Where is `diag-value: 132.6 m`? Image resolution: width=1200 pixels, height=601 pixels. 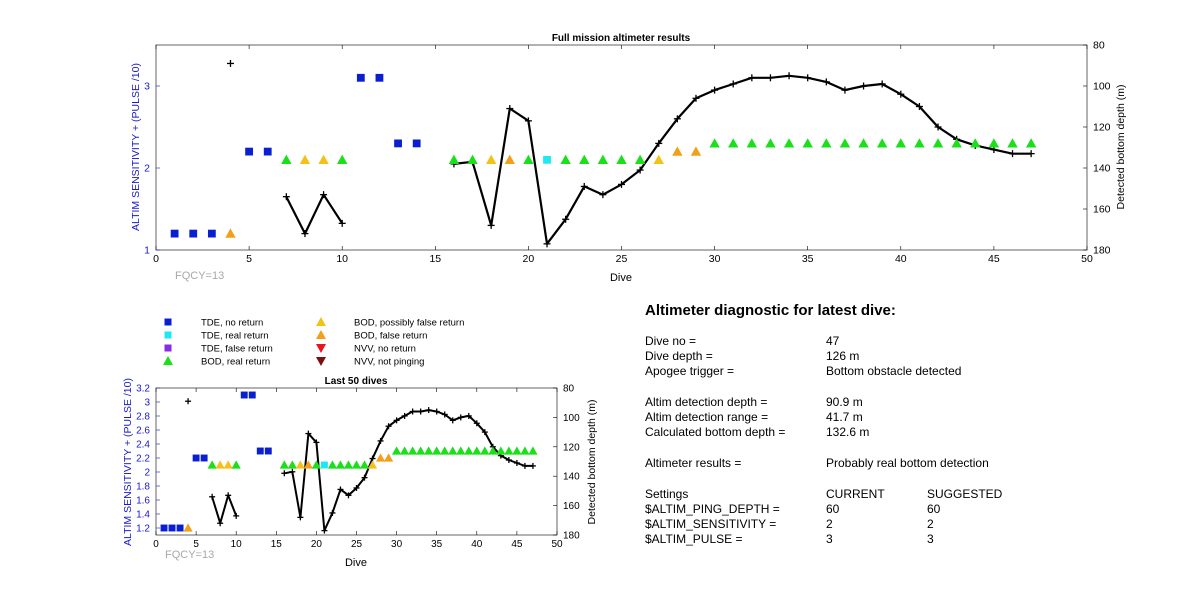 diag-value: 132.6 m is located at coordinates (848, 432).